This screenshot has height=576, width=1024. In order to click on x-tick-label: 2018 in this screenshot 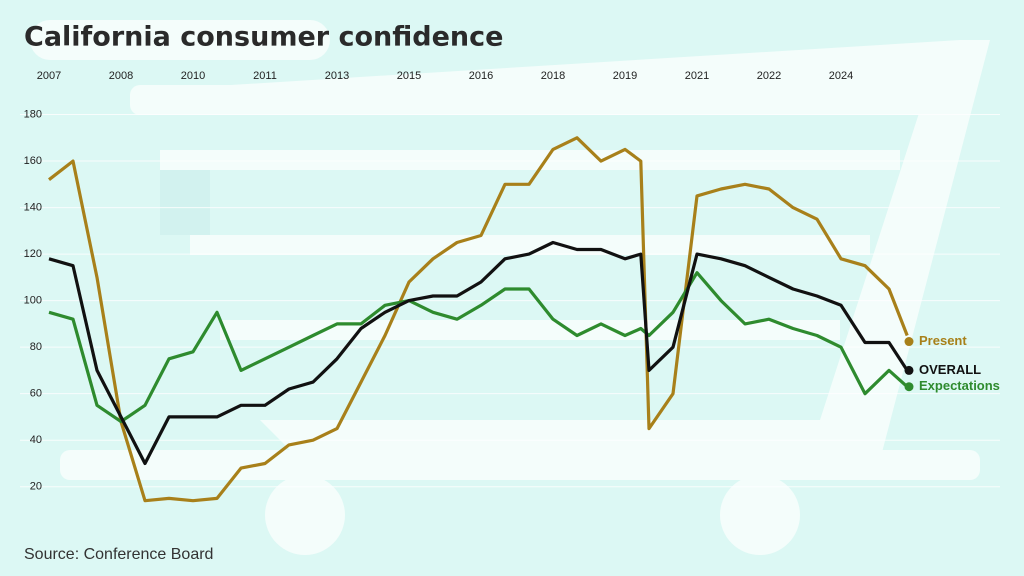, I will do `click(553, 76)`.